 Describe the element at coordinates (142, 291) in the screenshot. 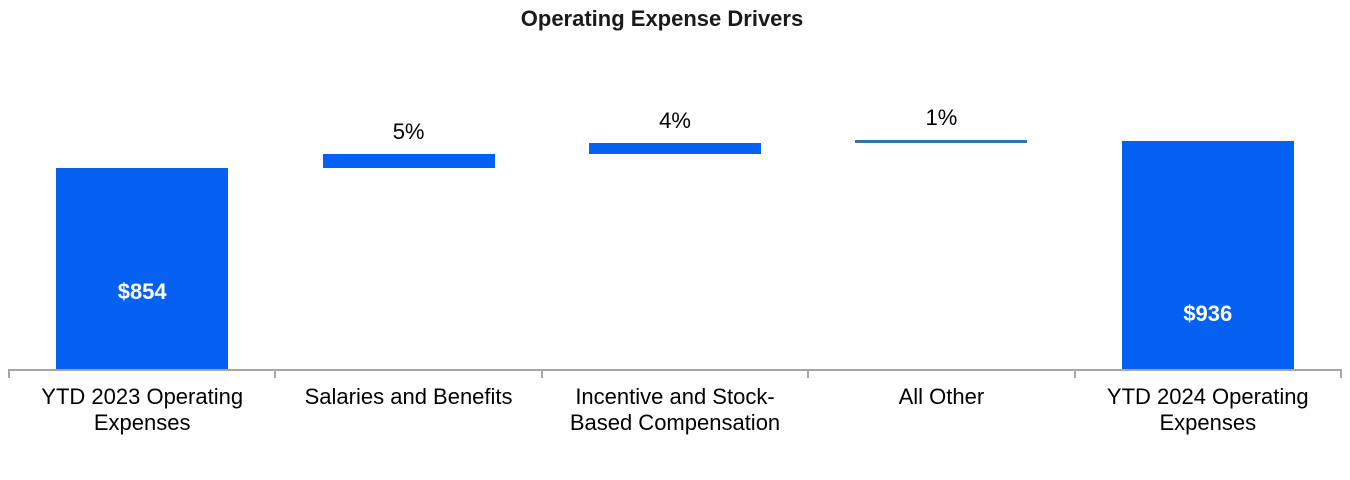

I see `data-label-1: $854` at that location.